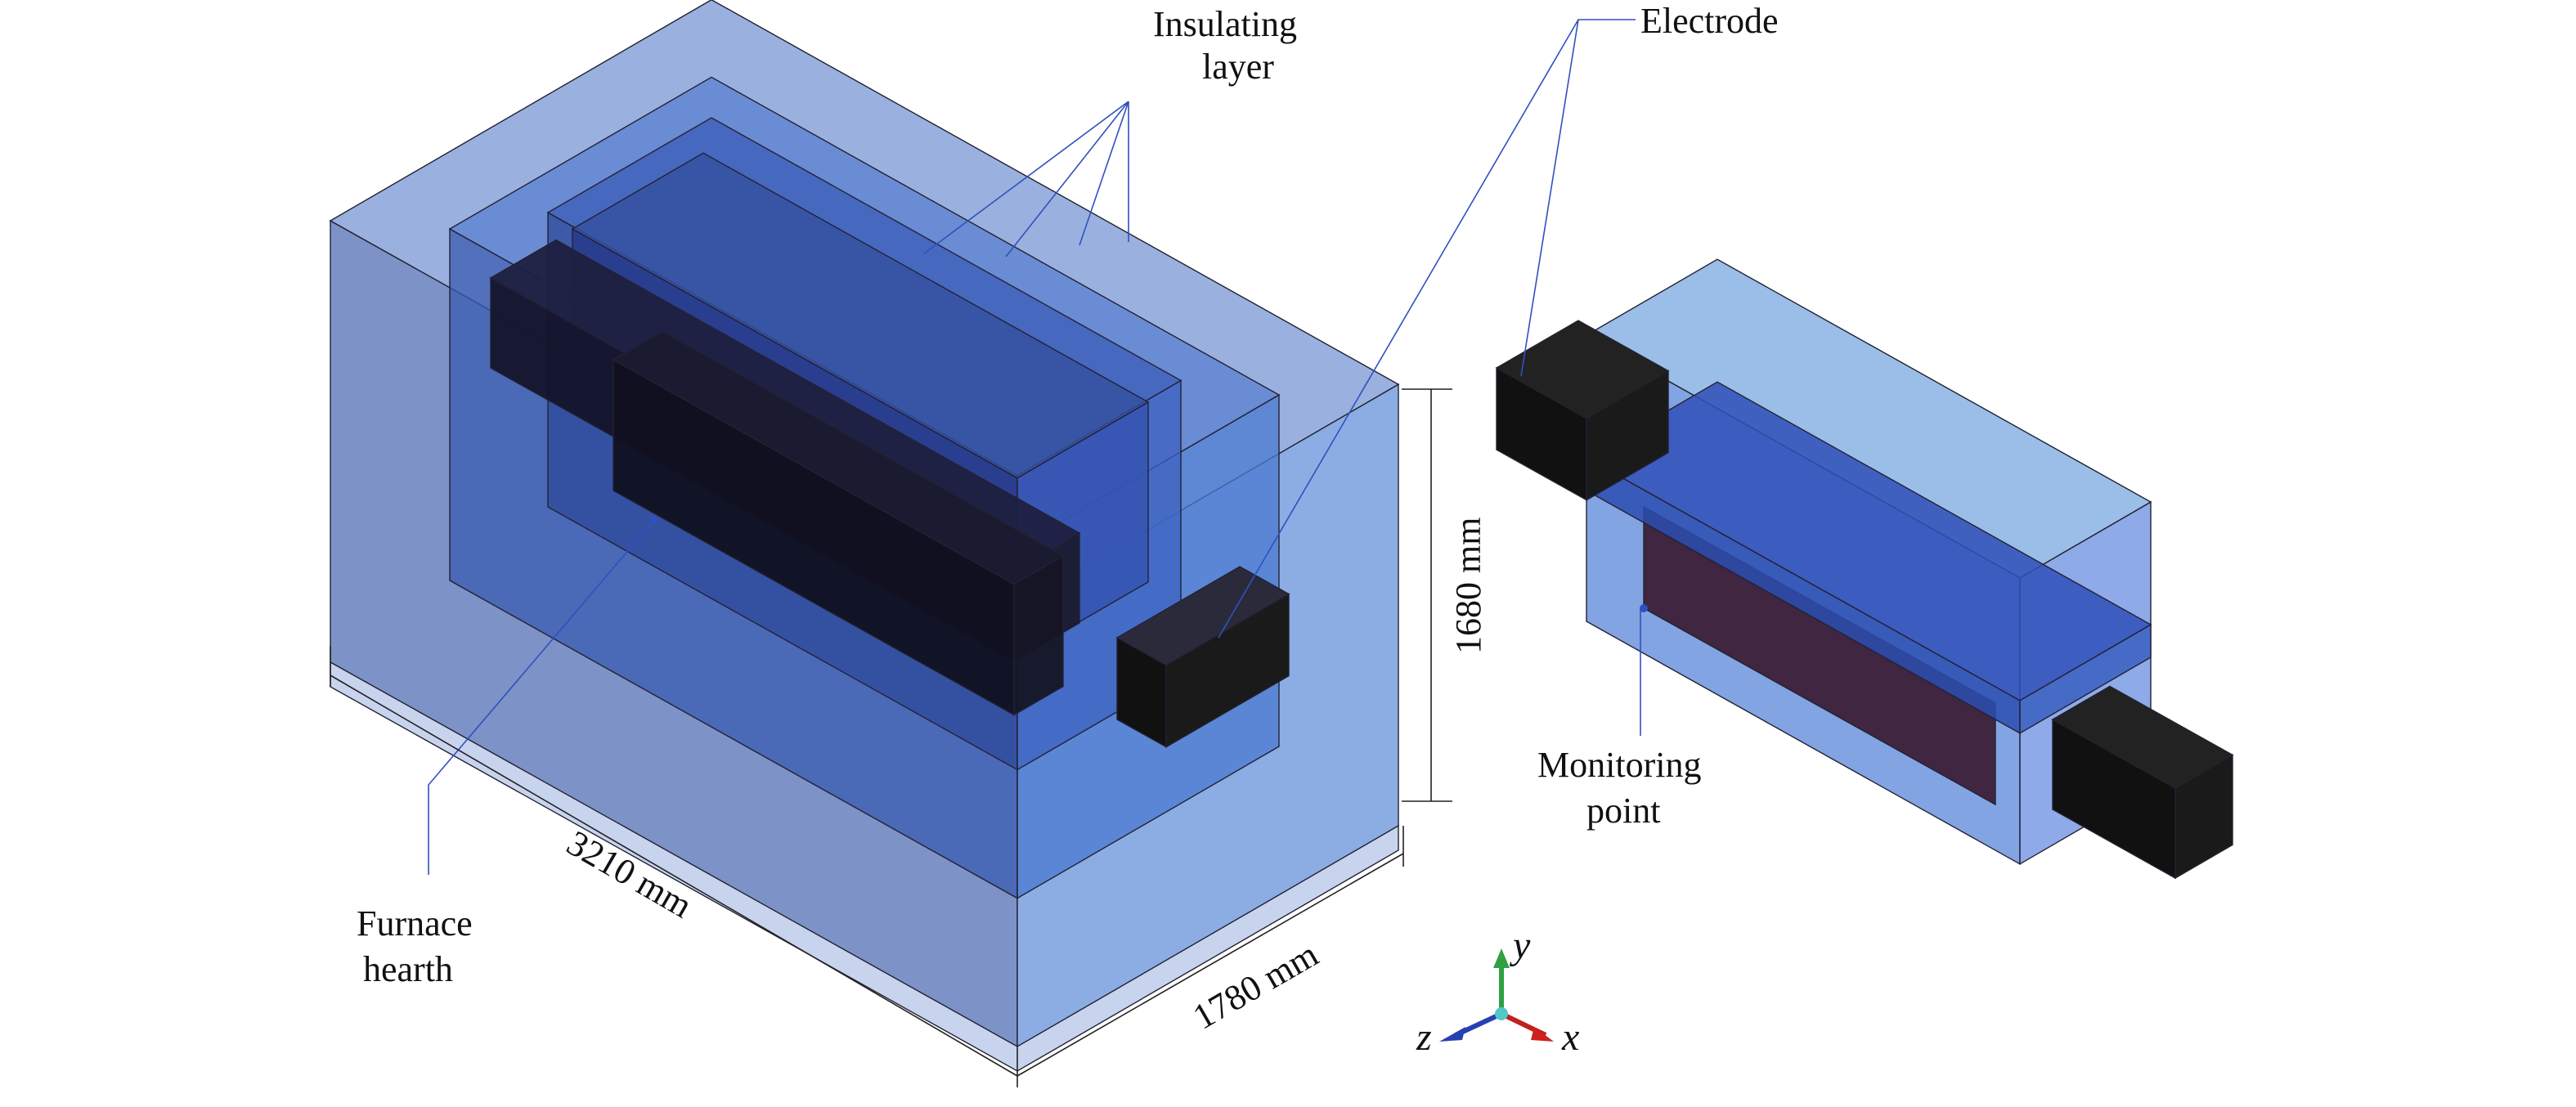  Describe the element at coordinates (1149, 564) in the screenshot. I see `leader-arrowheads` at that location.